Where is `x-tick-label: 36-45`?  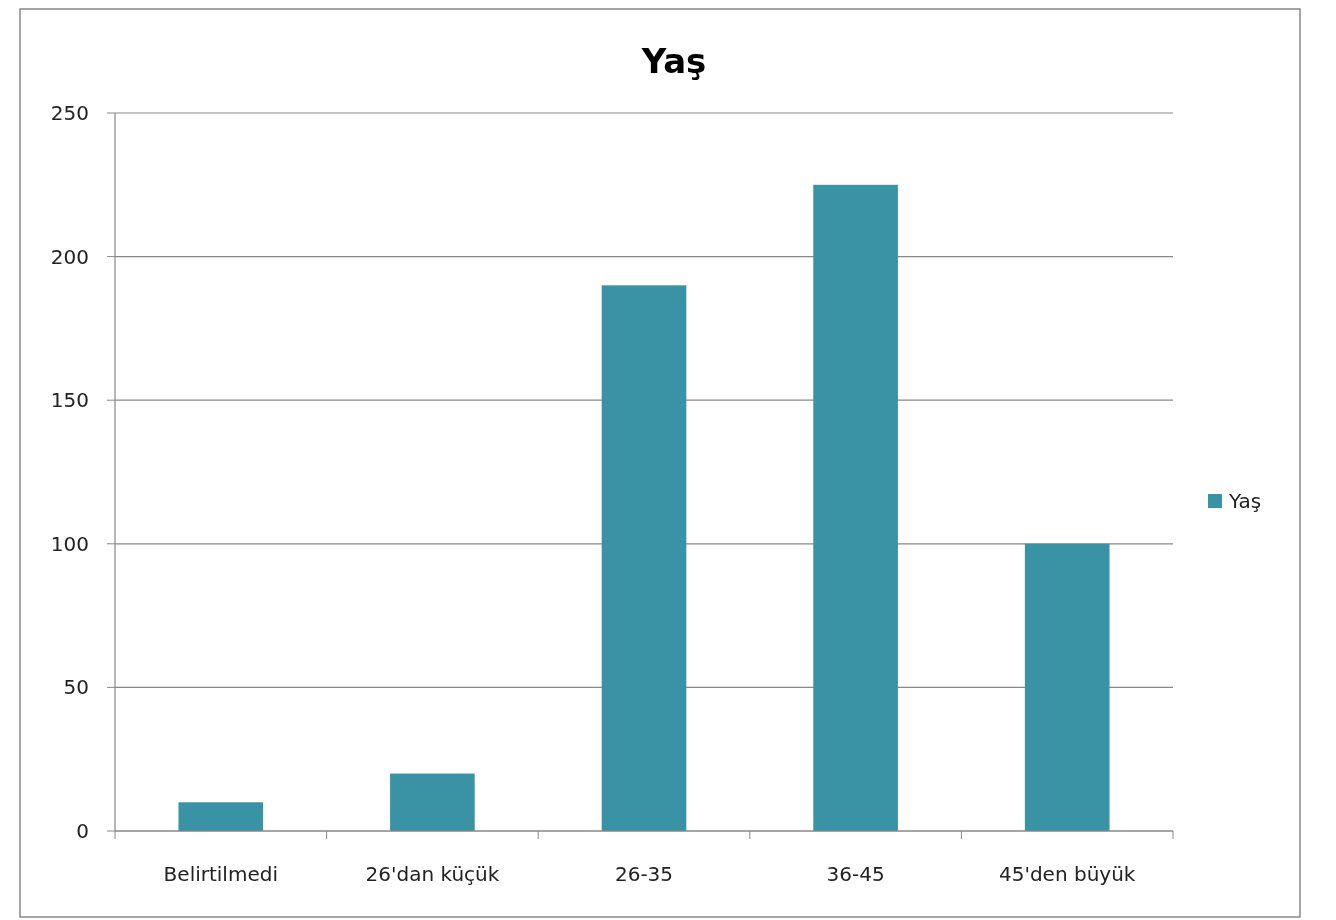
x-tick-label: 36-45 is located at coordinates (855, 874).